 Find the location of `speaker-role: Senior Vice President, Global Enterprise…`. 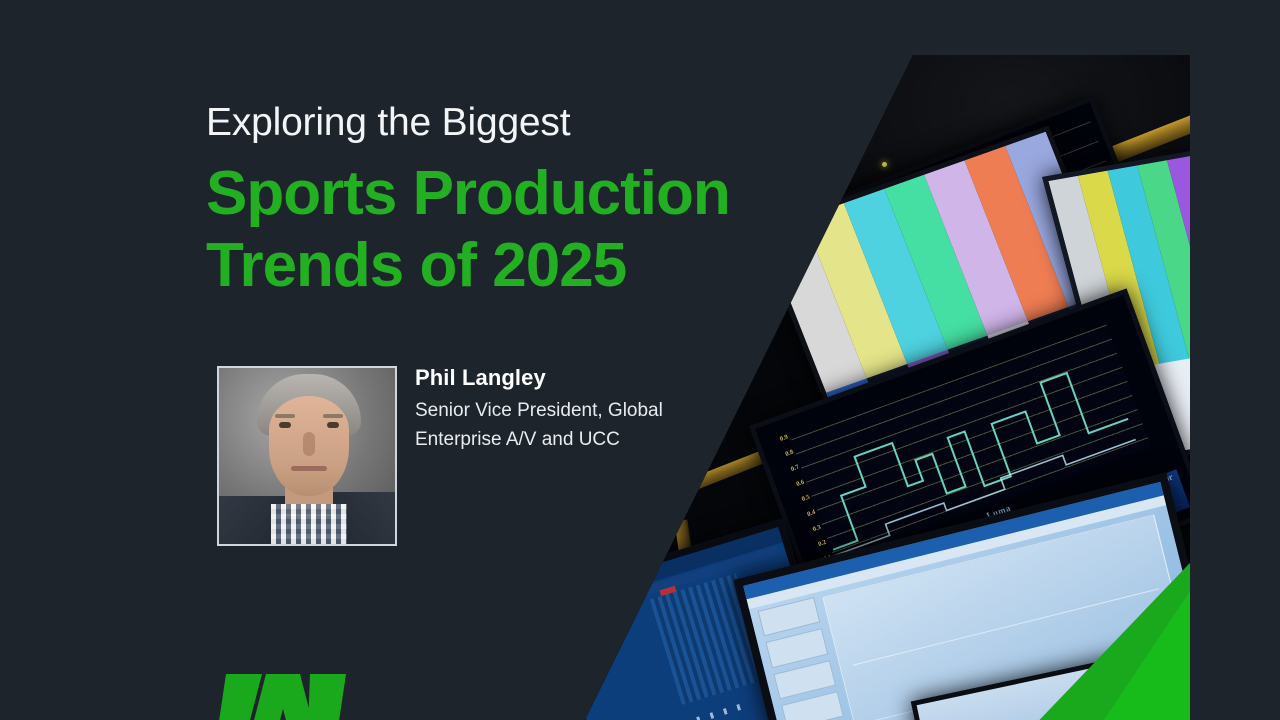

speaker-role: Senior Vice President, Global Enterprise… is located at coordinates (539, 425).